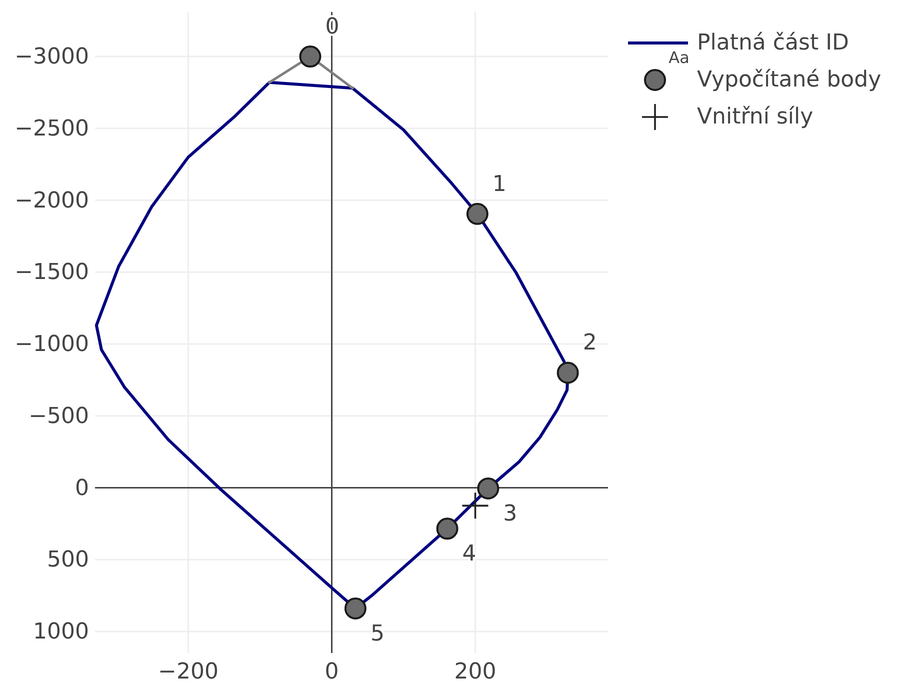  Describe the element at coordinates (331, 672) in the screenshot. I see `x-tick-label: 0` at that location.